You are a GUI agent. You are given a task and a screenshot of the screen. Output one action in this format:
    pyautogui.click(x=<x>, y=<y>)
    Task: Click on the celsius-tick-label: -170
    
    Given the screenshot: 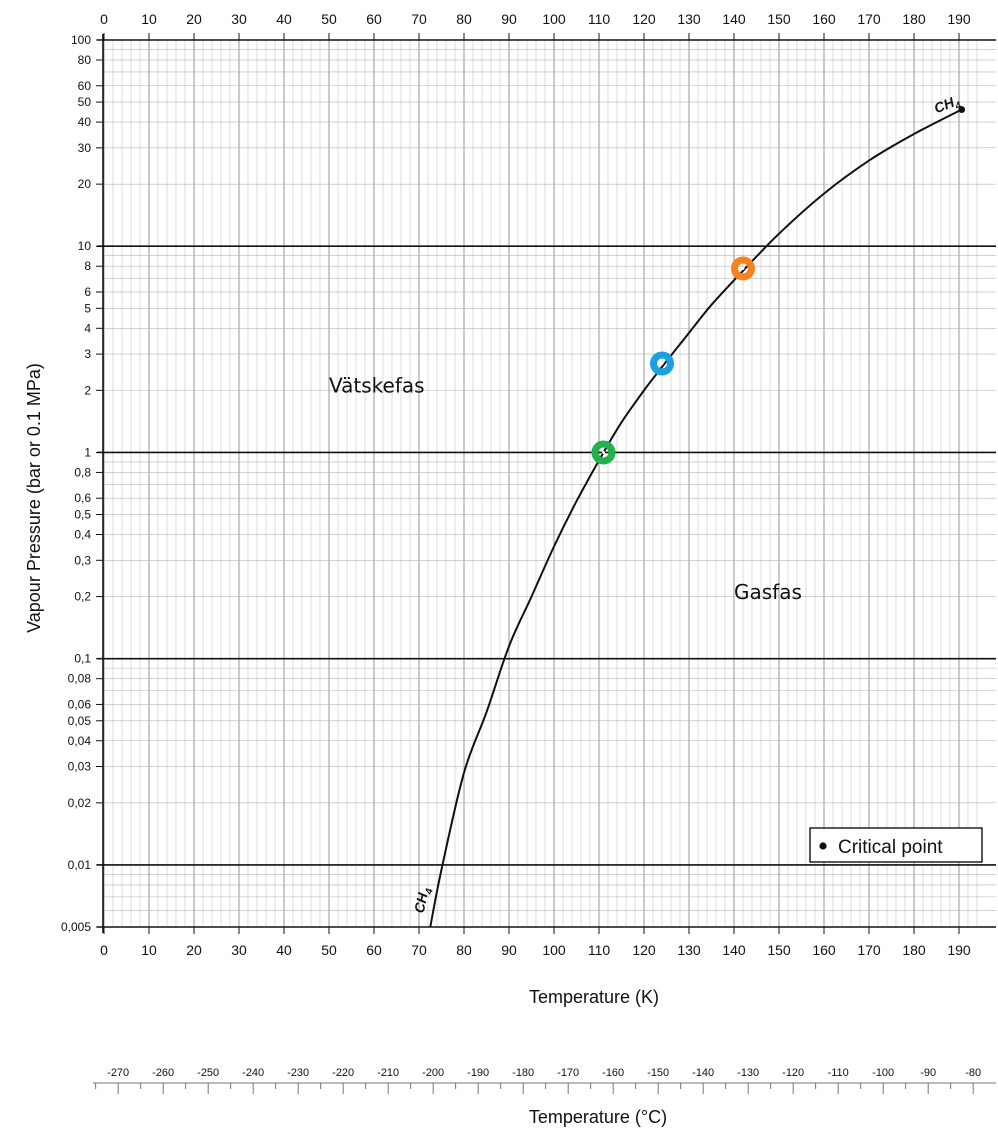 What is the action you would take?
    pyautogui.click(x=568, y=1073)
    